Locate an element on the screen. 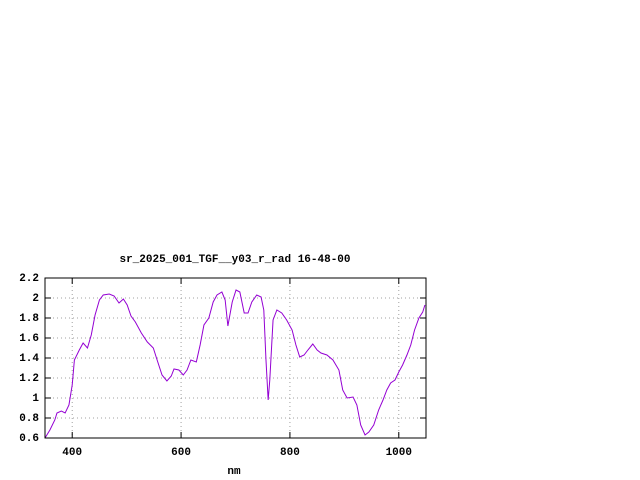  y-tick-label: 2.2 is located at coordinates (29, 279).